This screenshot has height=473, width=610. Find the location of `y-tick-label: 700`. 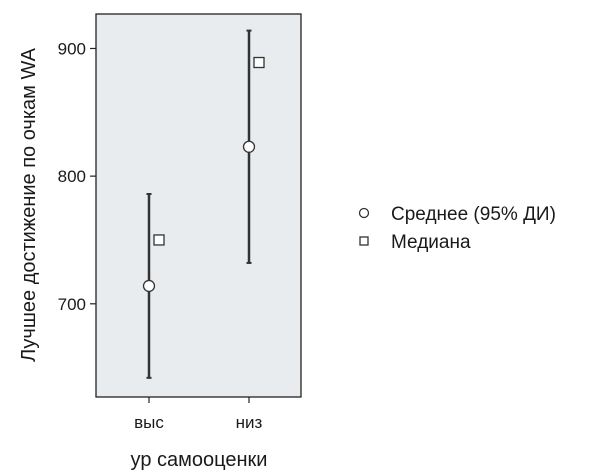

y-tick-label: 700 is located at coordinates (72, 304).